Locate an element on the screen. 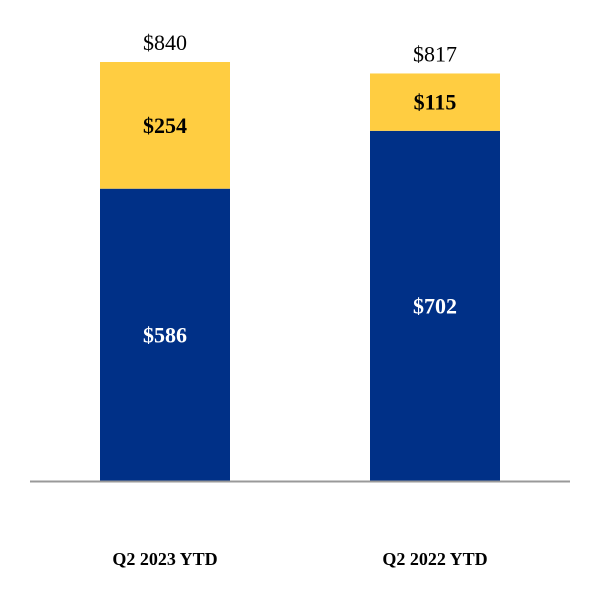  data-label-top-1: $254 is located at coordinates (165, 125).